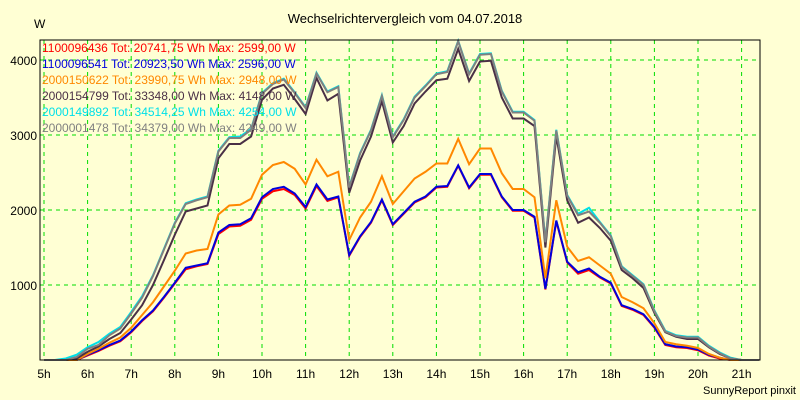 Image resolution: width=800 pixels, height=400 pixels. I want to click on y-tick-label: 4000, so click(23, 61).